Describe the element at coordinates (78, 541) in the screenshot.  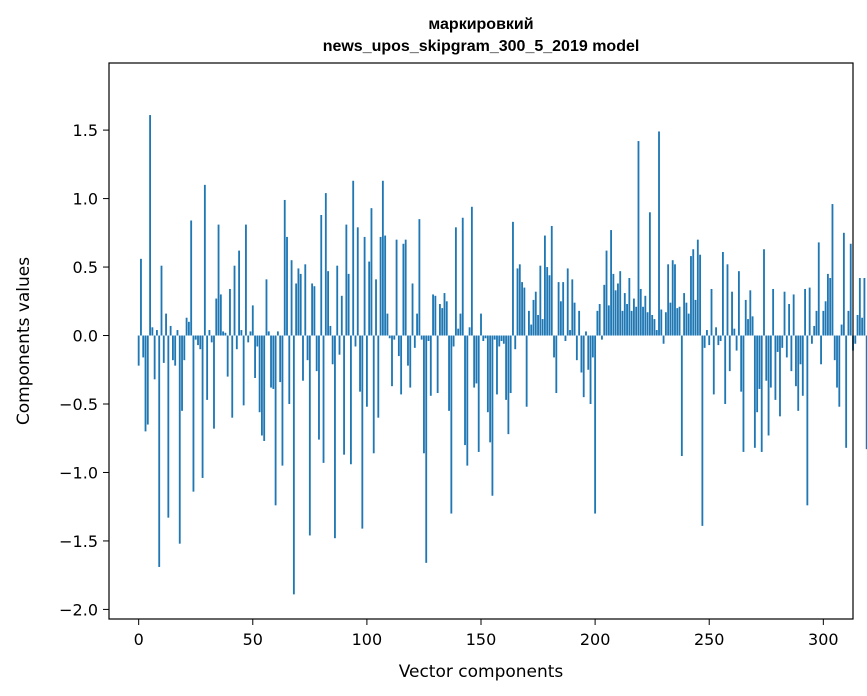
I see `y-tick-label: −1.5` at that location.